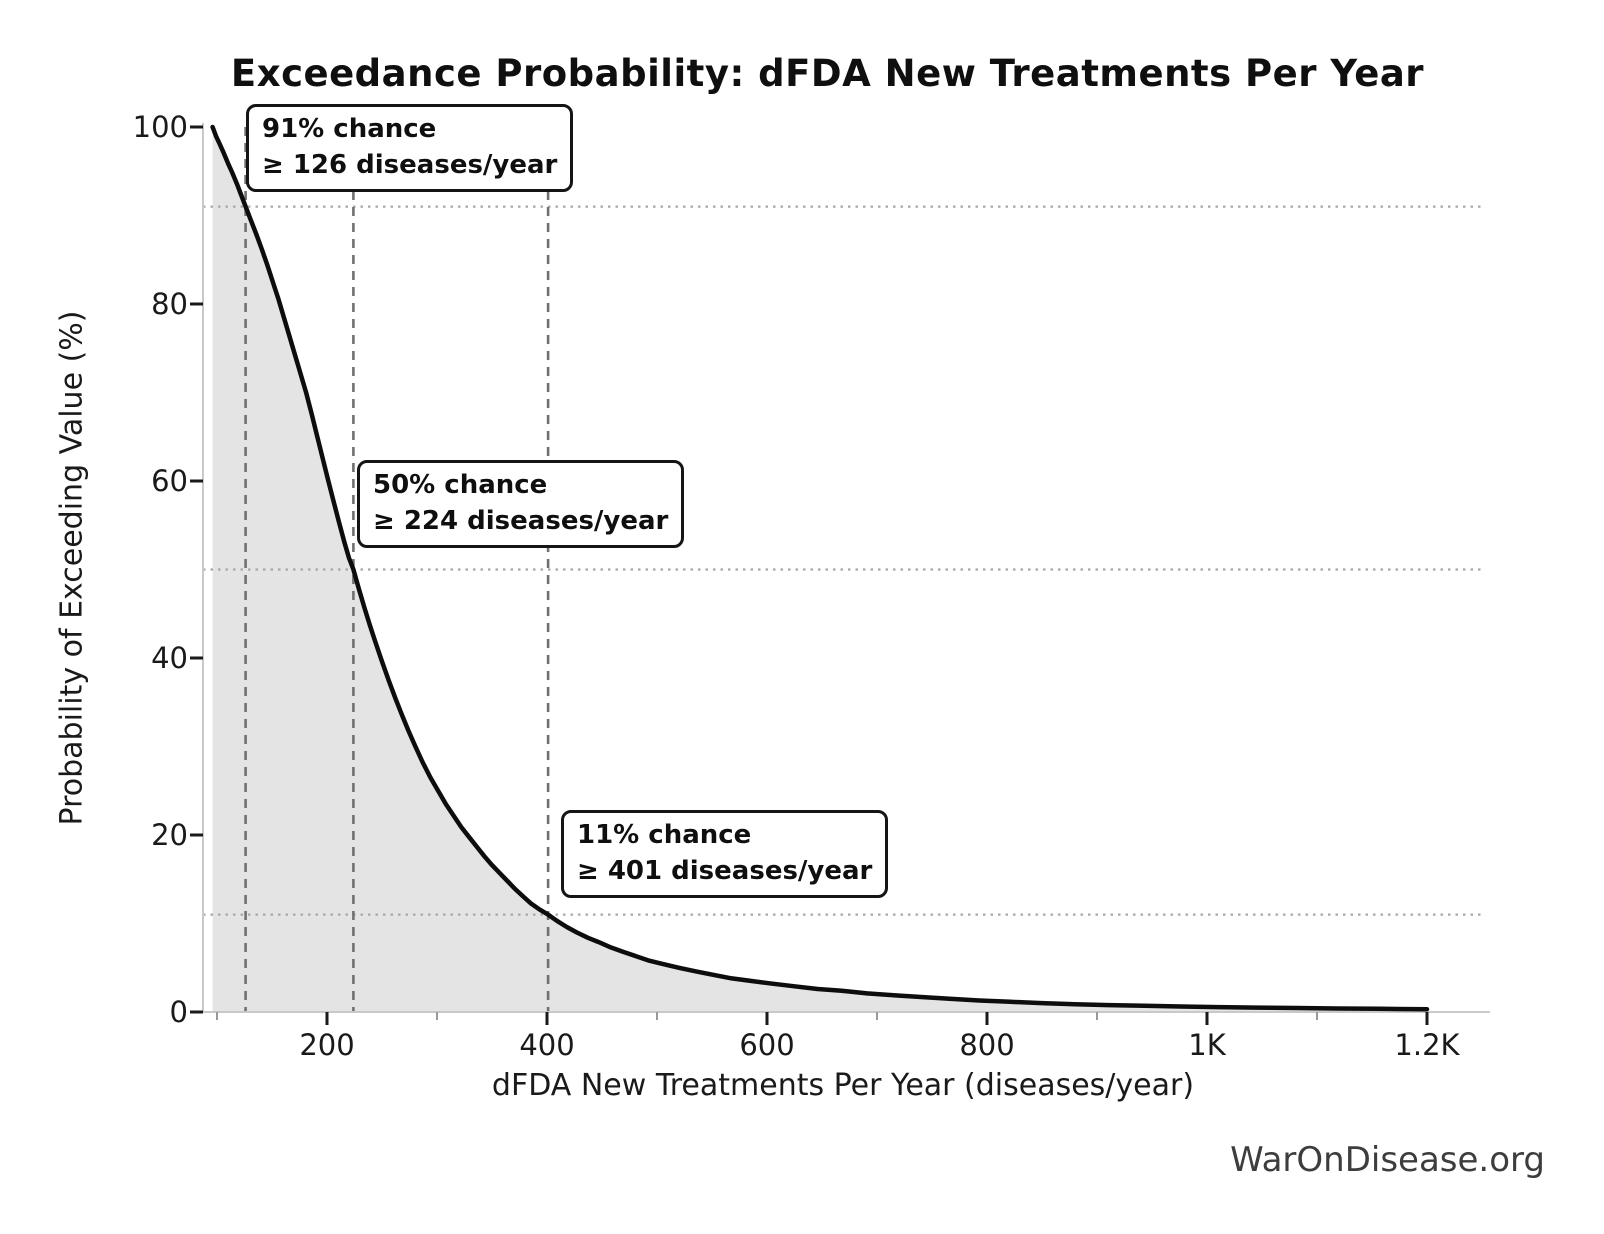 The height and width of the screenshot is (1234, 1604). Describe the element at coordinates (547, 1045) in the screenshot. I see `x-tick-label-400: 400` at that location.